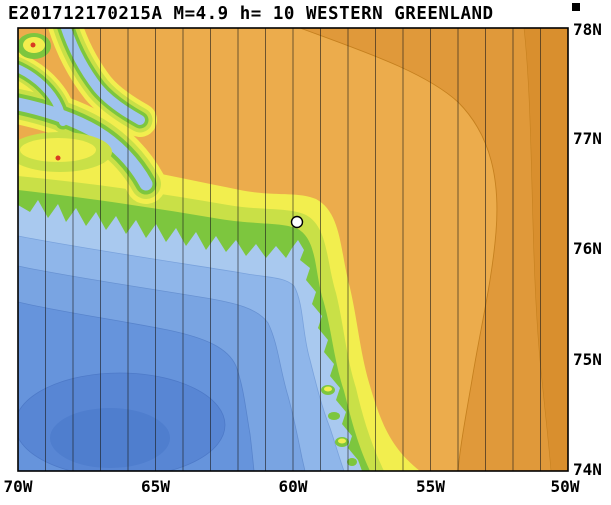 The width and height of the screenshot is (611, 505). I want to click on latitude-axis: 78N 77N 76N 75N 74N, so click(587, 249).